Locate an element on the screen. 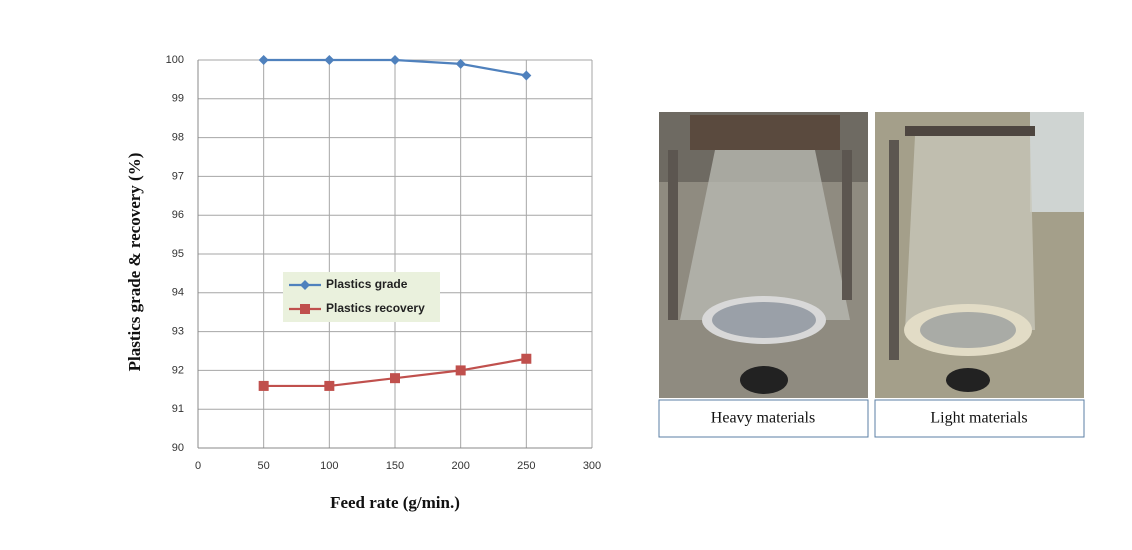 The image size is (1132, 550). x-tick-label: 150 is located at coordinates (395, 466).